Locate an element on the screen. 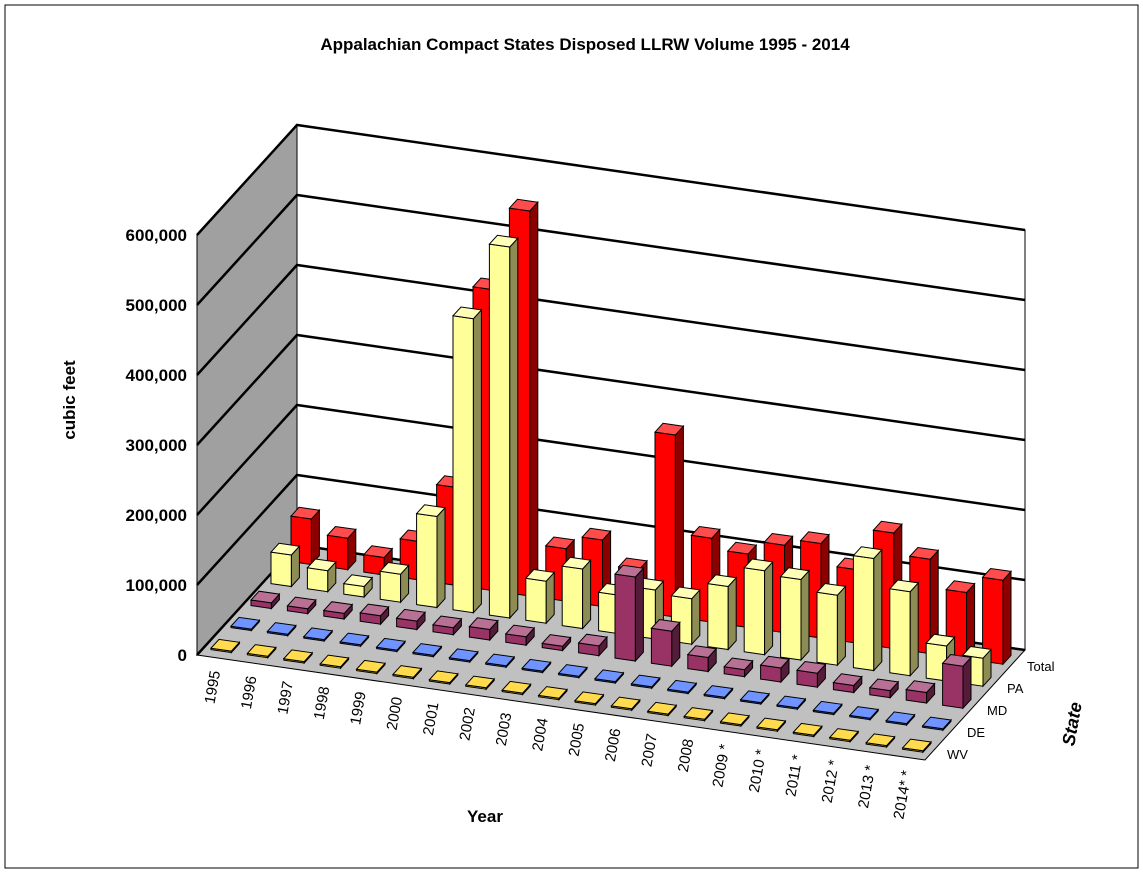 The height and width of the screenshot is (873, 1143). legend-label: Total is located at coordinates (1041, 666).